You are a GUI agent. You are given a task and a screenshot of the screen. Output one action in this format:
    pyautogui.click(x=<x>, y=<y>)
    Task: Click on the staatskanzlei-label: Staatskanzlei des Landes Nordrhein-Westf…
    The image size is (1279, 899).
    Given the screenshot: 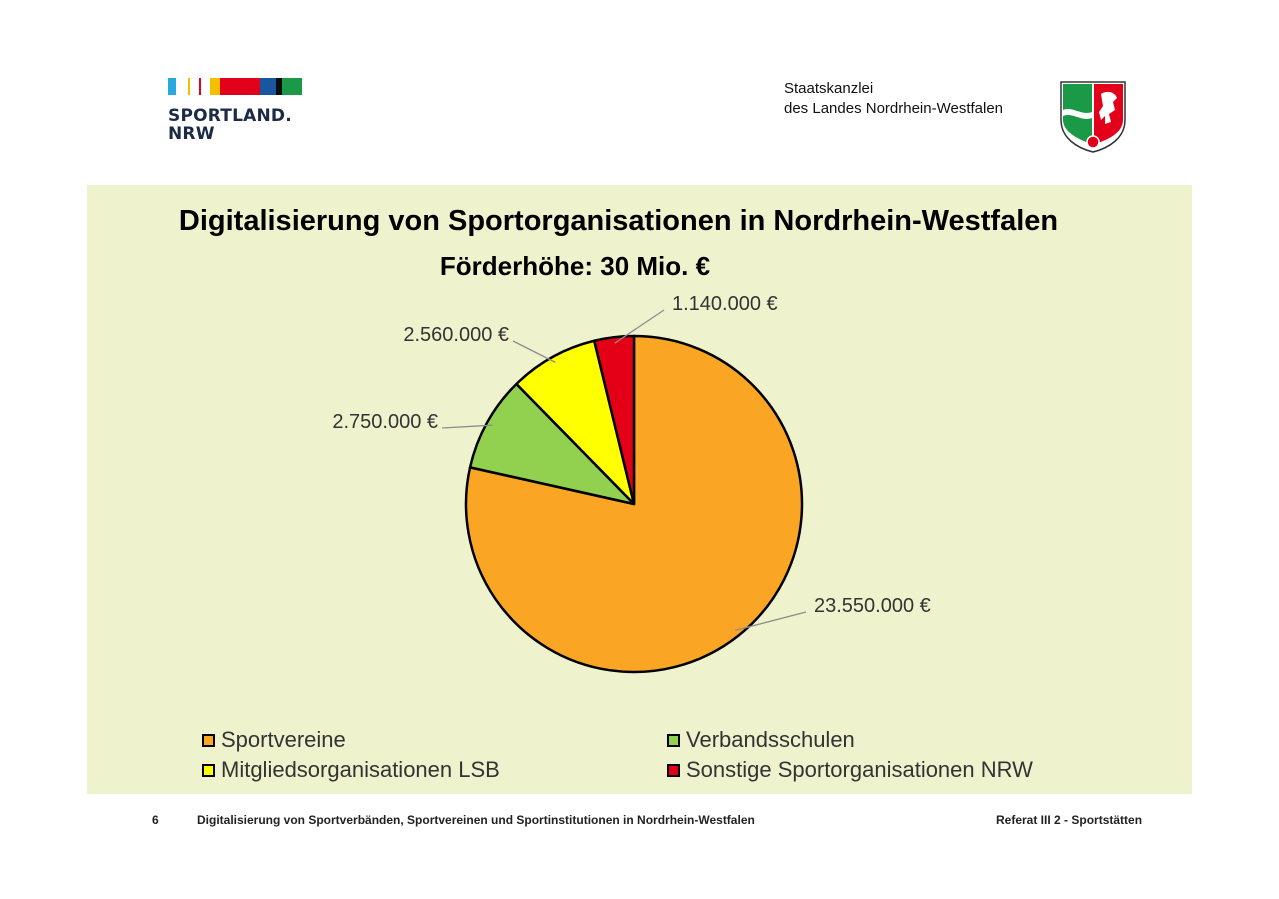 What is the action you would take?
    pyautogui.click(x=893, y=99)
    